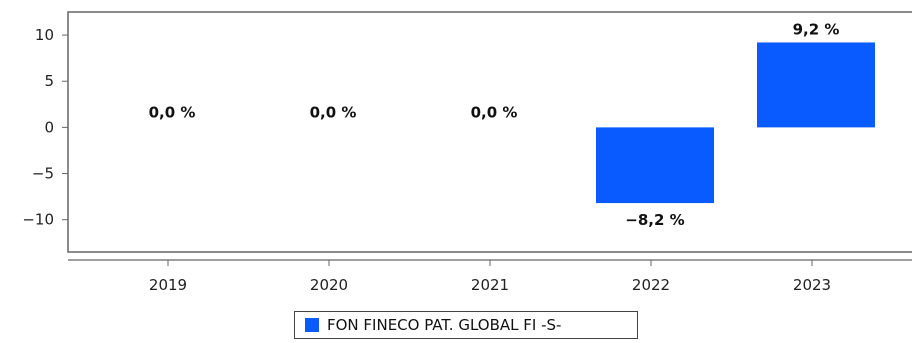  I want to click on y-tick-label: 10, so click(44, 35).